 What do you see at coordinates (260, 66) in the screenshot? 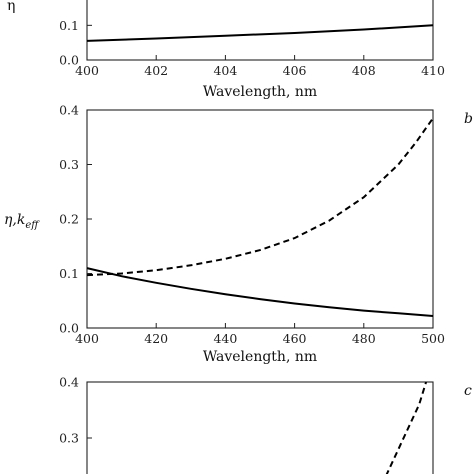
I see `panel-a-x-ticks: 400 402 404 406 408 410` at bounding box center [260, 66].